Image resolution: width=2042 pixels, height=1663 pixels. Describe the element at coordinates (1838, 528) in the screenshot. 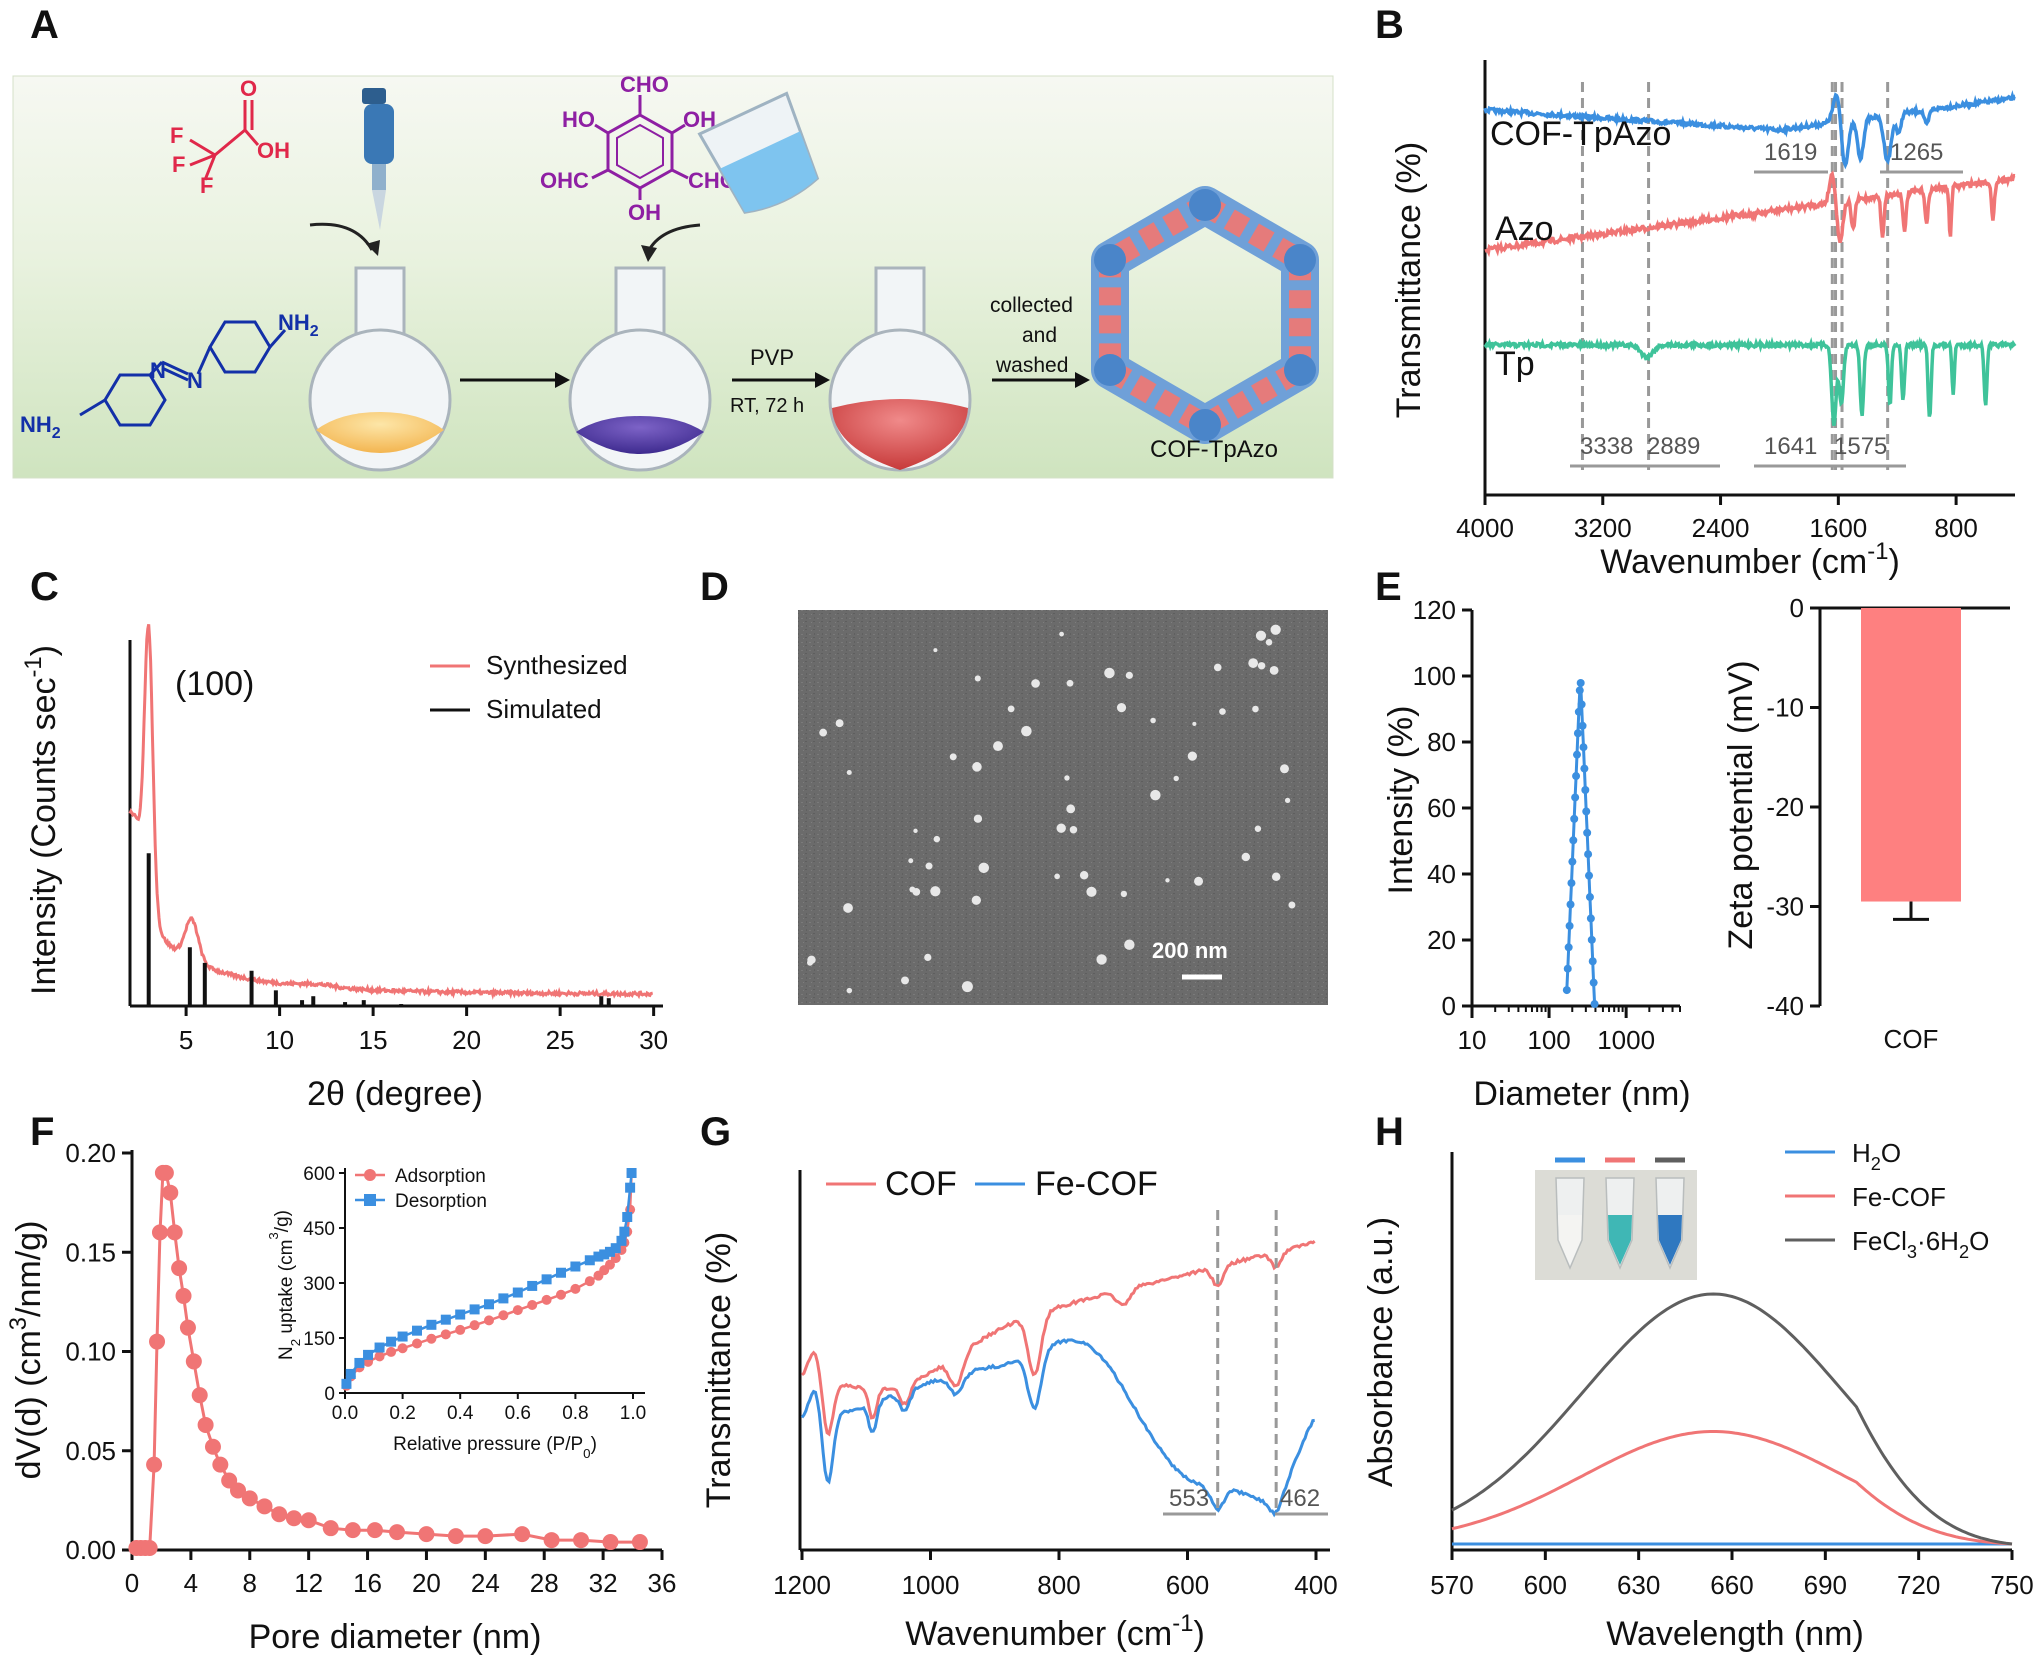

I see `b-x-tick-label: 1600` at that location.